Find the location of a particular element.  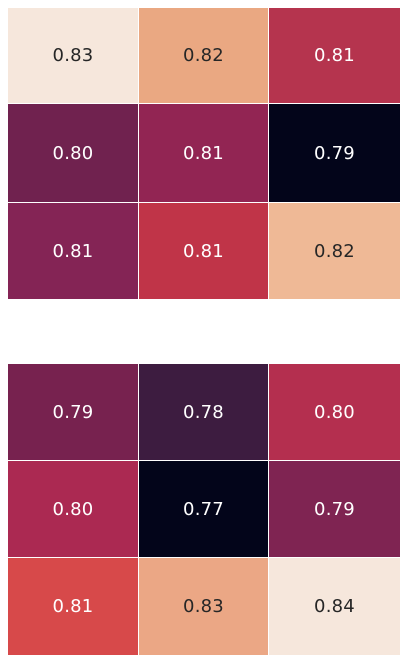

heatmap-cell-r2-c2: 0.84 is located at coordinates (334, 606).